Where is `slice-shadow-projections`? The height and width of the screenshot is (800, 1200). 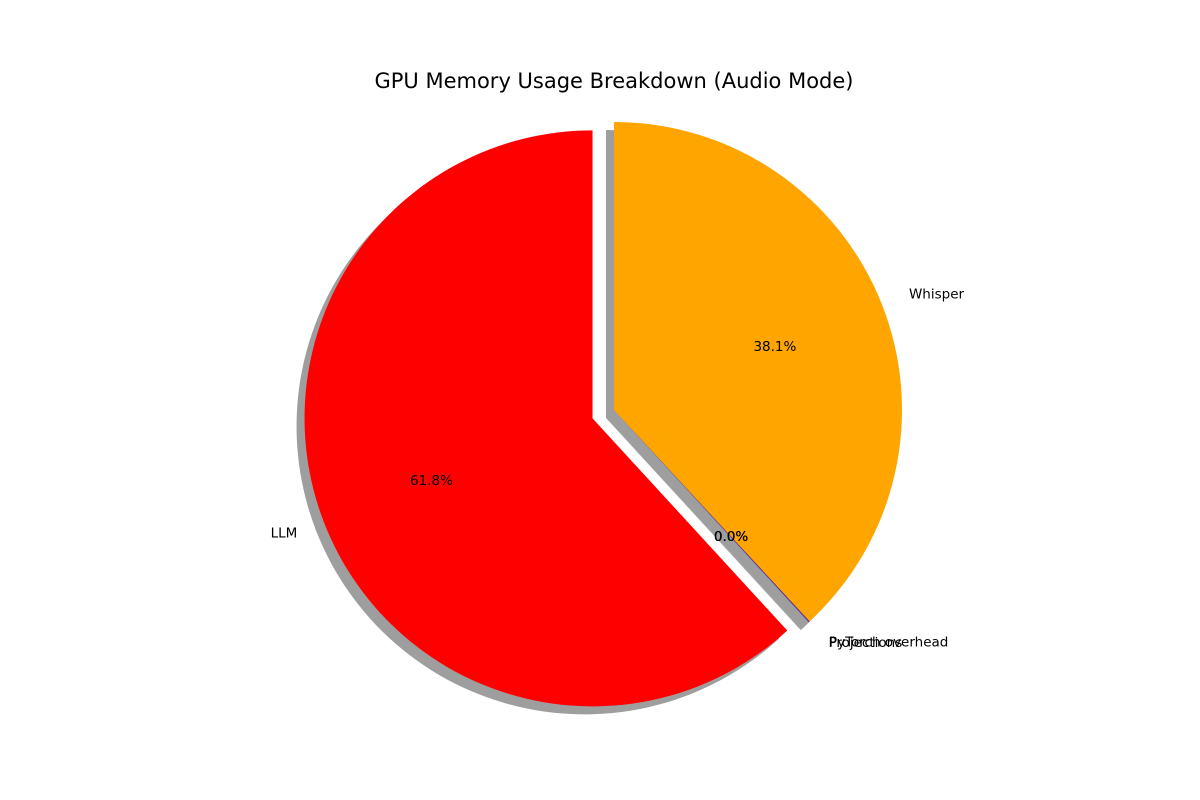
slice-shadow-projections is located at coordinates (704, 524).